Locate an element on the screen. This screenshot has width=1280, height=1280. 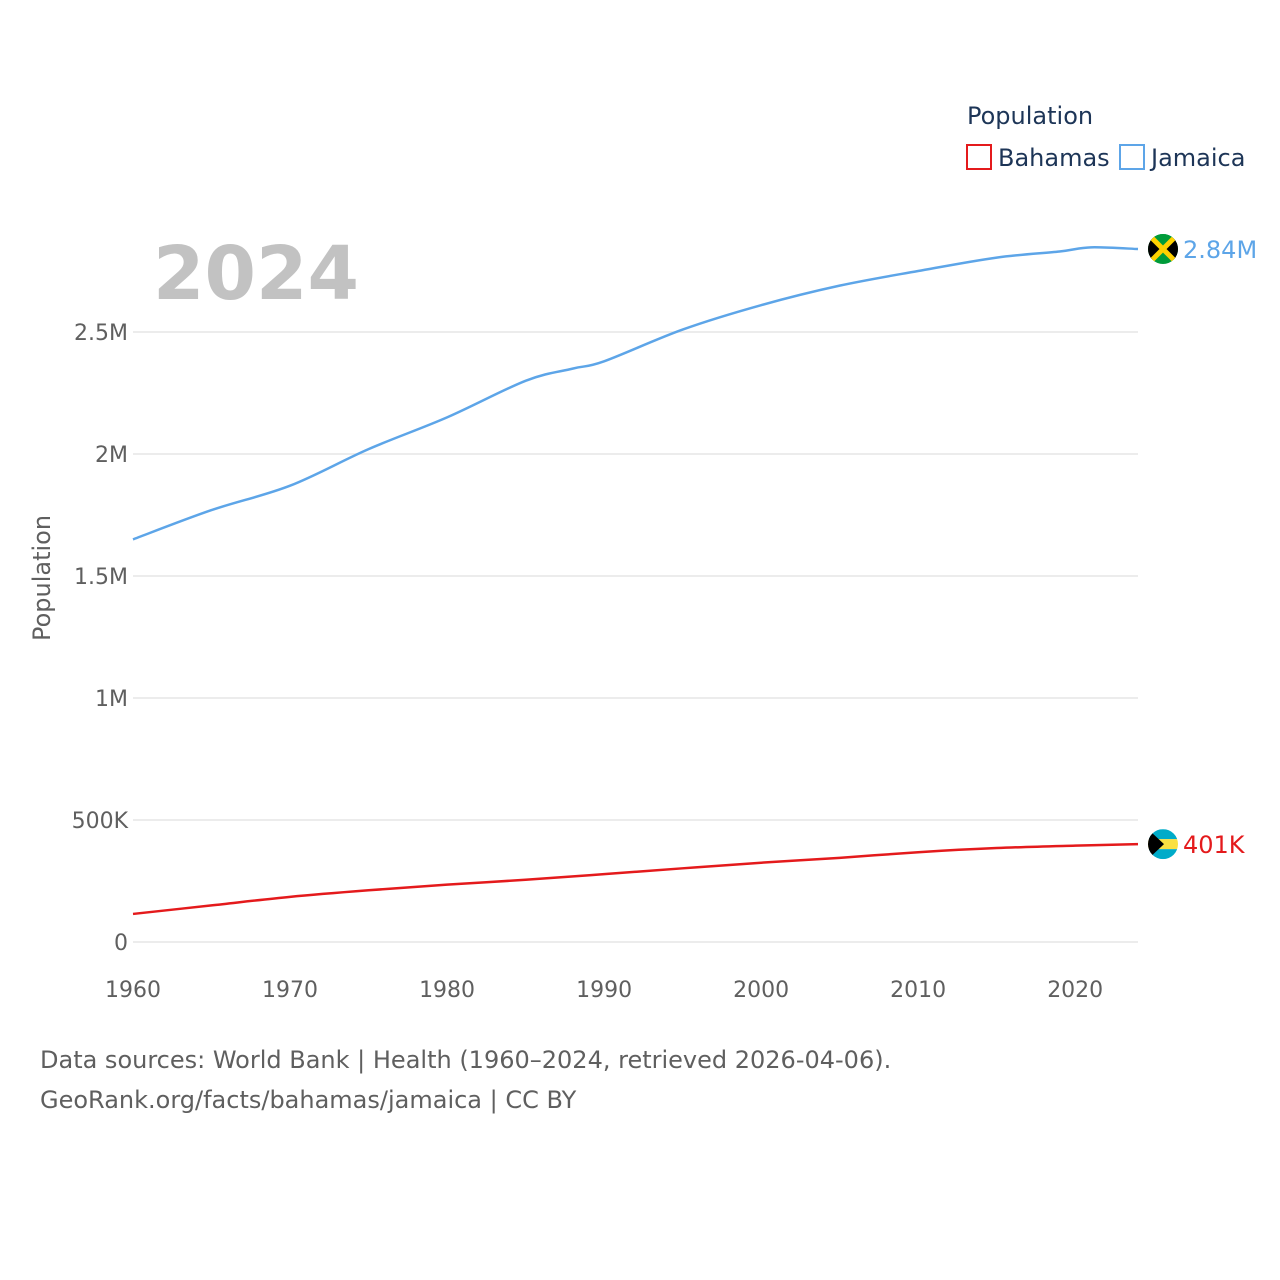
x-tick-label: 1990 is located at coordinates (604, 990).